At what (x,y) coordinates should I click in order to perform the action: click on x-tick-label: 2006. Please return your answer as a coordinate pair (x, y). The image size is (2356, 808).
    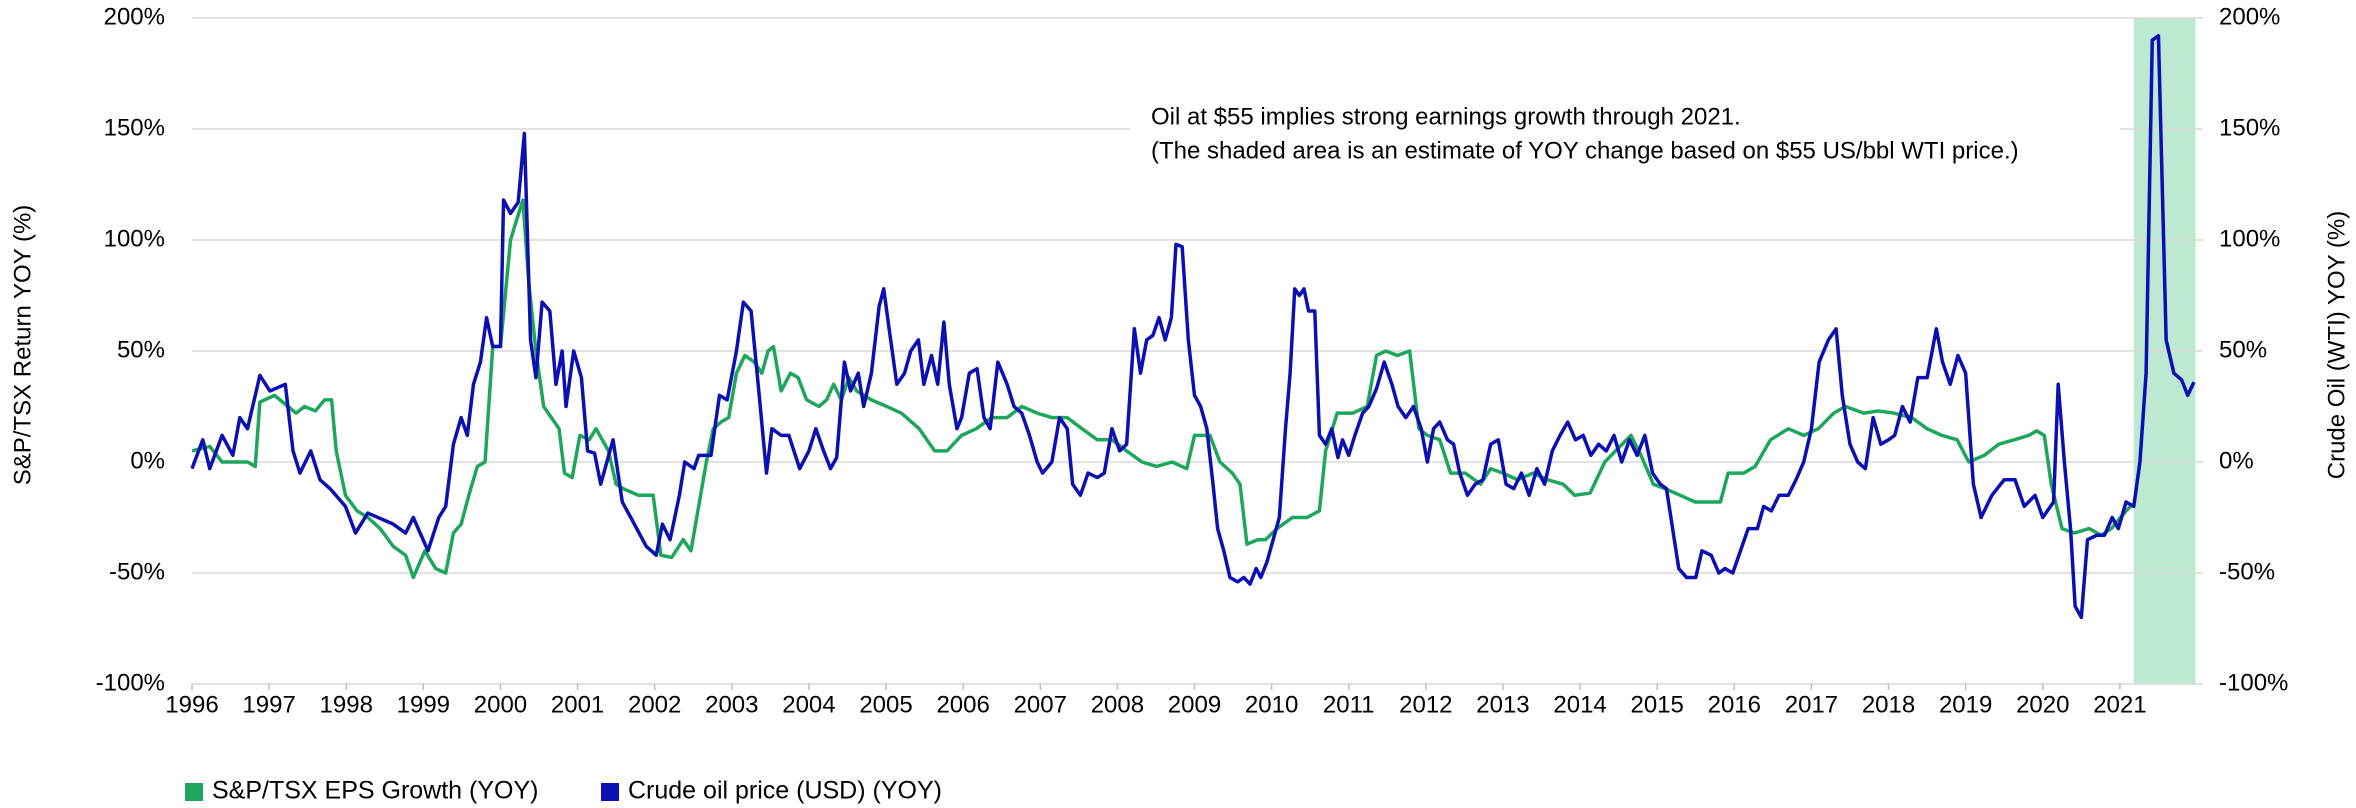
    Looking at the image, I should click on (962, 704).